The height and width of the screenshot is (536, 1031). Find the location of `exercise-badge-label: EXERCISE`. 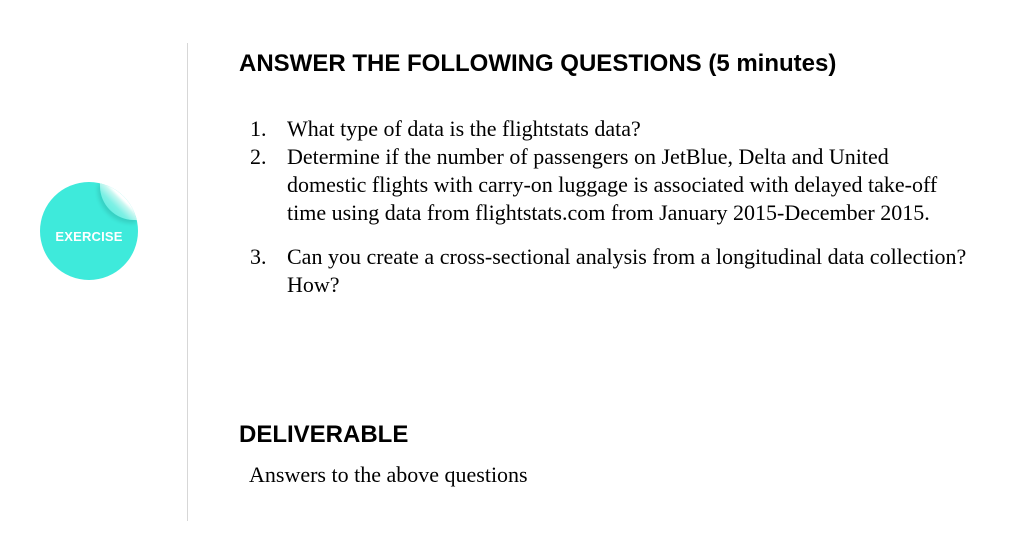

exercise-badge-label: EXERCISE is located at coordinates (89, 236).